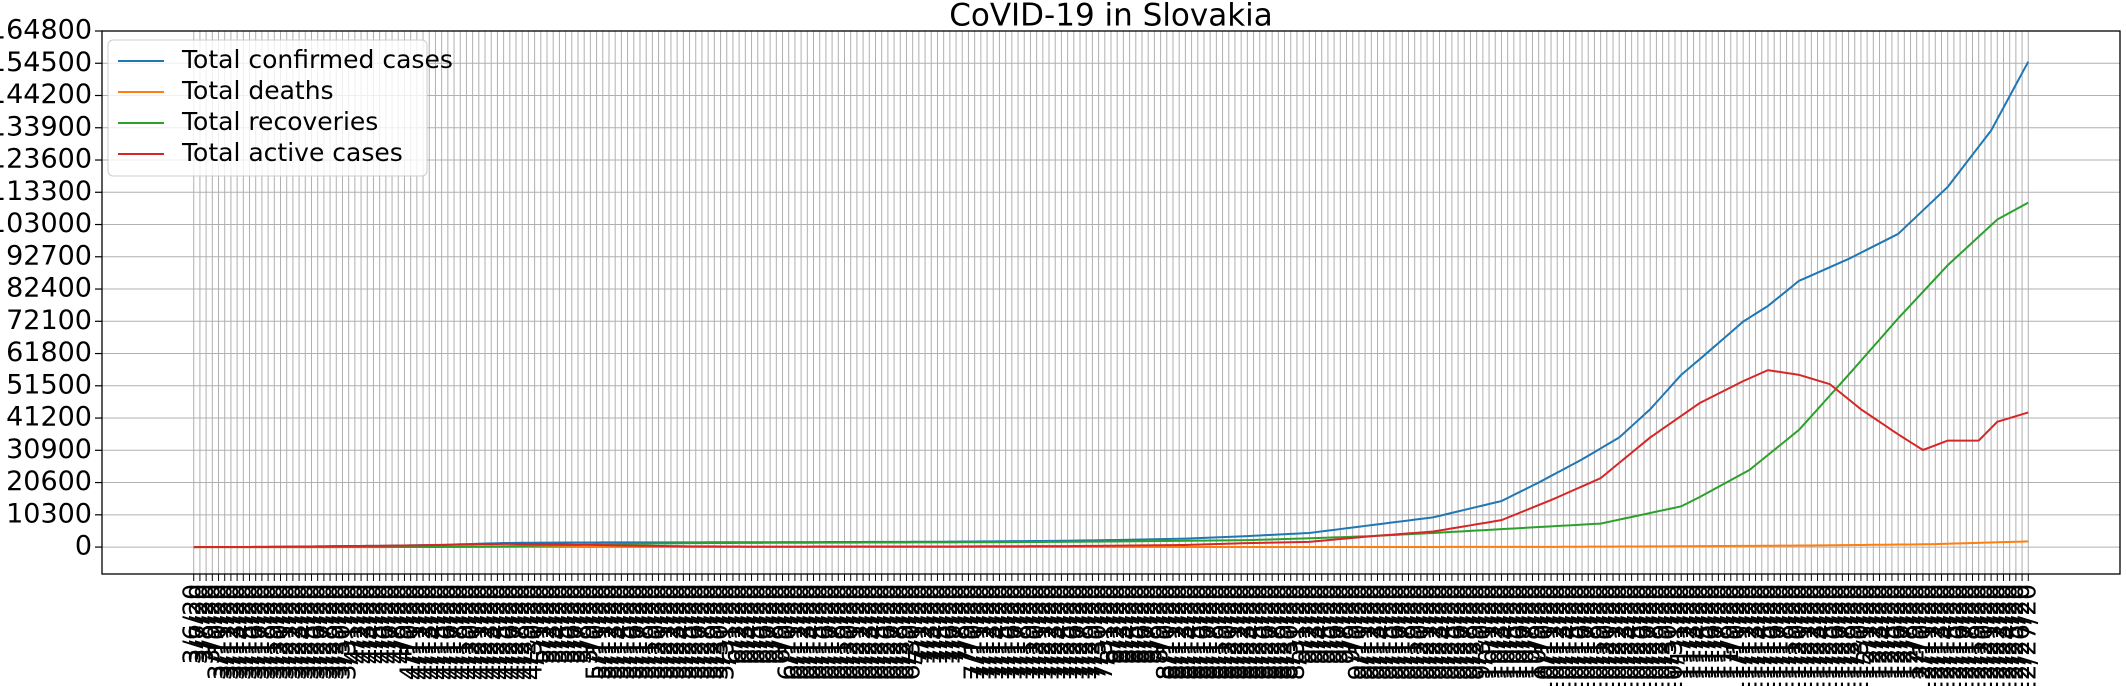  I want to click on x-tick-label: 6/8/20, so click(774, 624).